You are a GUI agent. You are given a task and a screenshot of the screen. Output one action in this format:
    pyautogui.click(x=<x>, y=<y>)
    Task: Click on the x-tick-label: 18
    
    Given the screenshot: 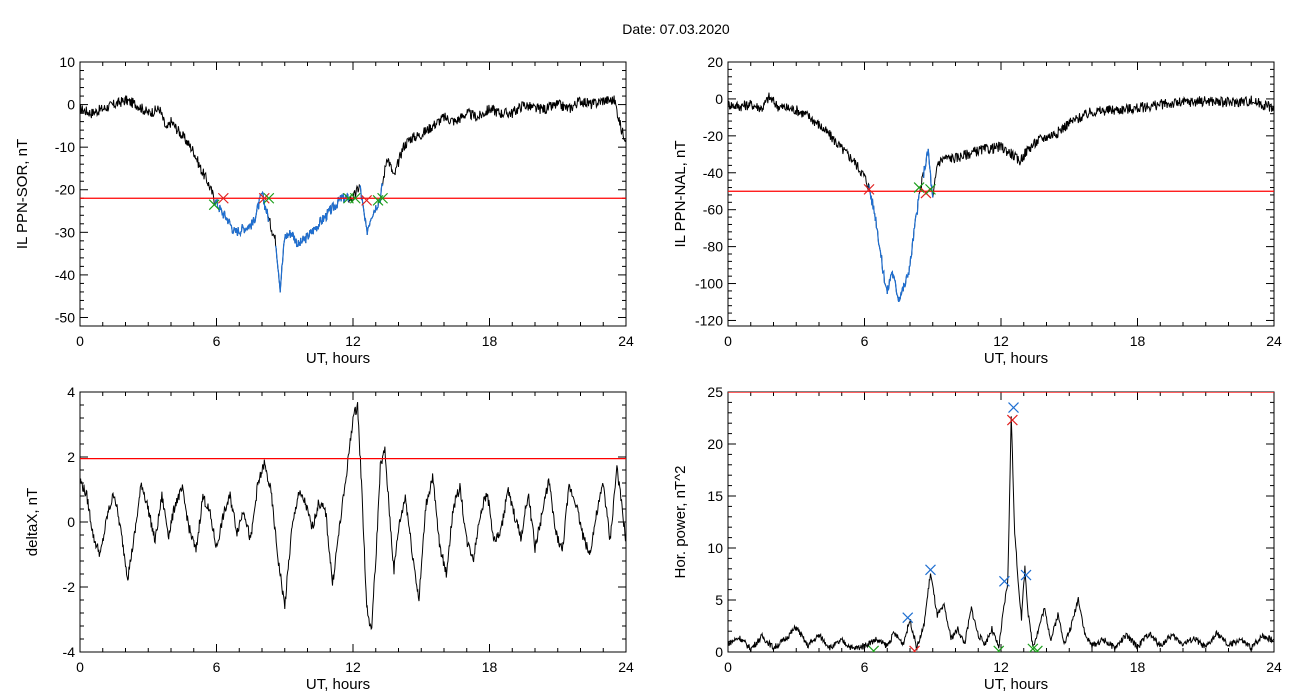 What is the action you would take?
    pyautogui.click(x=1138, y=667)
    